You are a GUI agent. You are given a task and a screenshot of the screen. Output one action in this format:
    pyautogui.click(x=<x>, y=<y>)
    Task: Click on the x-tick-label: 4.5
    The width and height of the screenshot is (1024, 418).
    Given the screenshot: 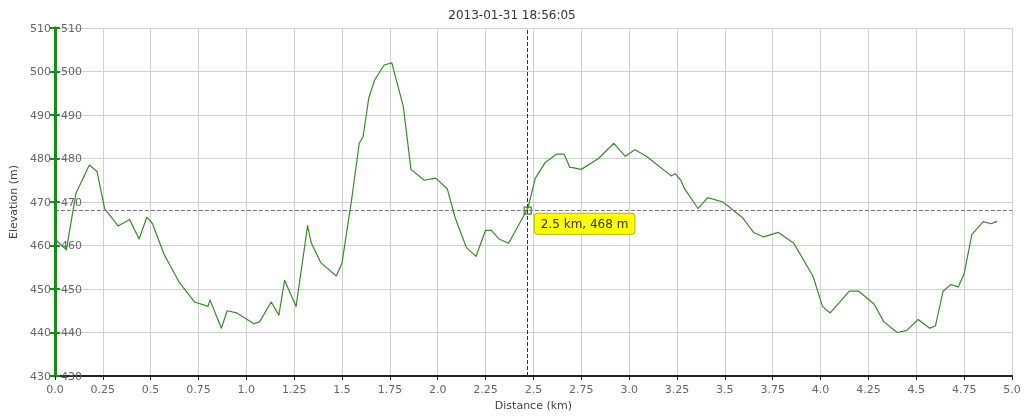 What is the action you would take?
    pyautogui.click(x=916, y=389)
    